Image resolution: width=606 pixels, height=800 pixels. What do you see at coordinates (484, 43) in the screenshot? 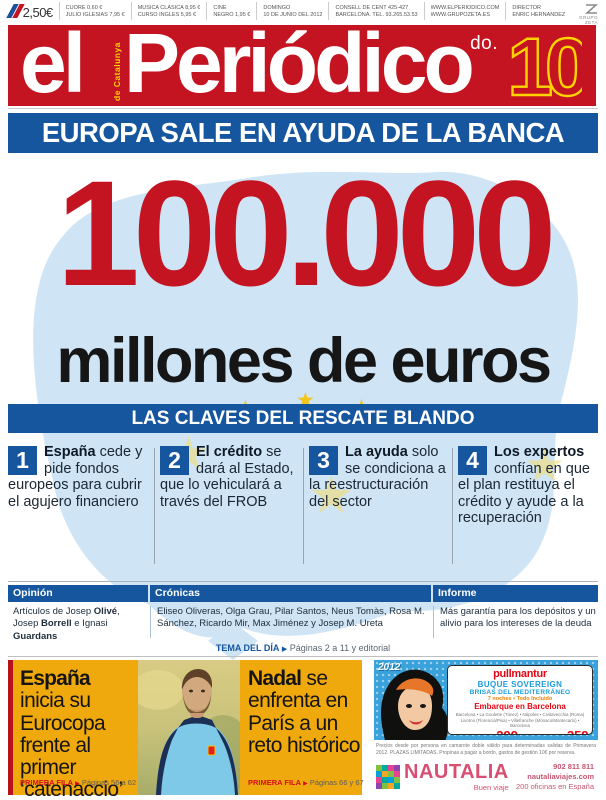
I see `day-abbreviation: do.` at bounding box center [484, 43].